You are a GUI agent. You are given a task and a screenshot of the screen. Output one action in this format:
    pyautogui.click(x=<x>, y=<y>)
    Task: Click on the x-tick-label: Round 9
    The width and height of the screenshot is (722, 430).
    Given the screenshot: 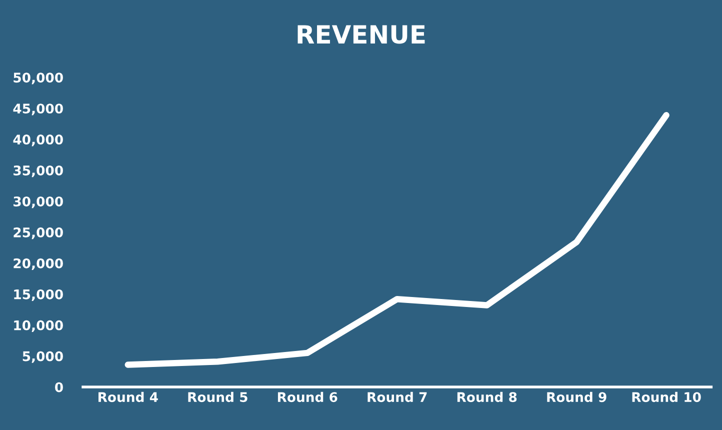 What is the action you would take?
    pyautogui.click(x=576, y=397)
    